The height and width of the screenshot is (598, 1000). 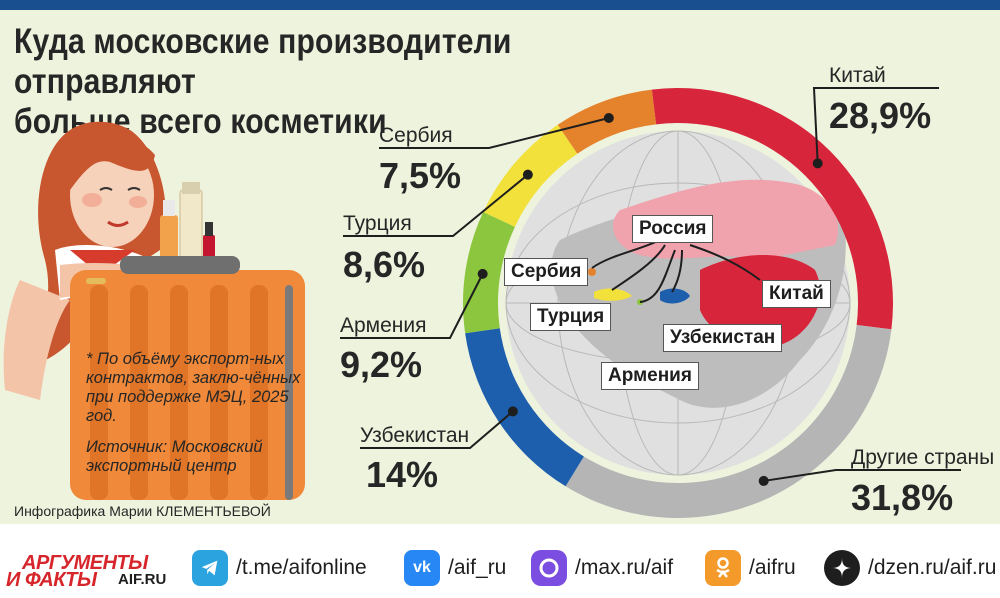 What do you see at coordinates (723, 568) in the screenshot?
I see `ok-icon` at bounding box center [723, 568].